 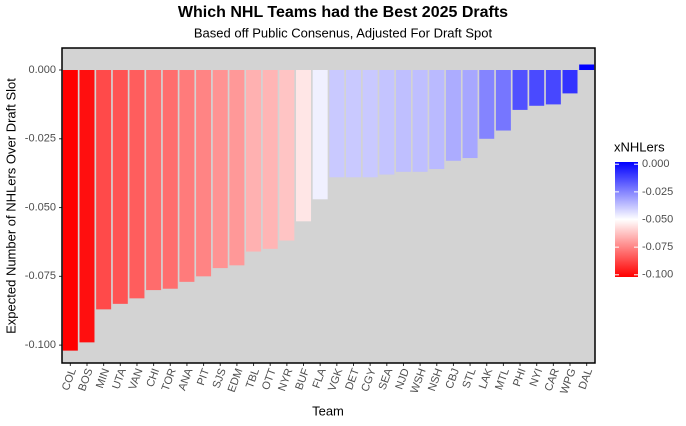 What do you see at coordinates (40, 345) in the screenshot?
I see `y-tick-label: -0.100` at bounding box center [40, 345].